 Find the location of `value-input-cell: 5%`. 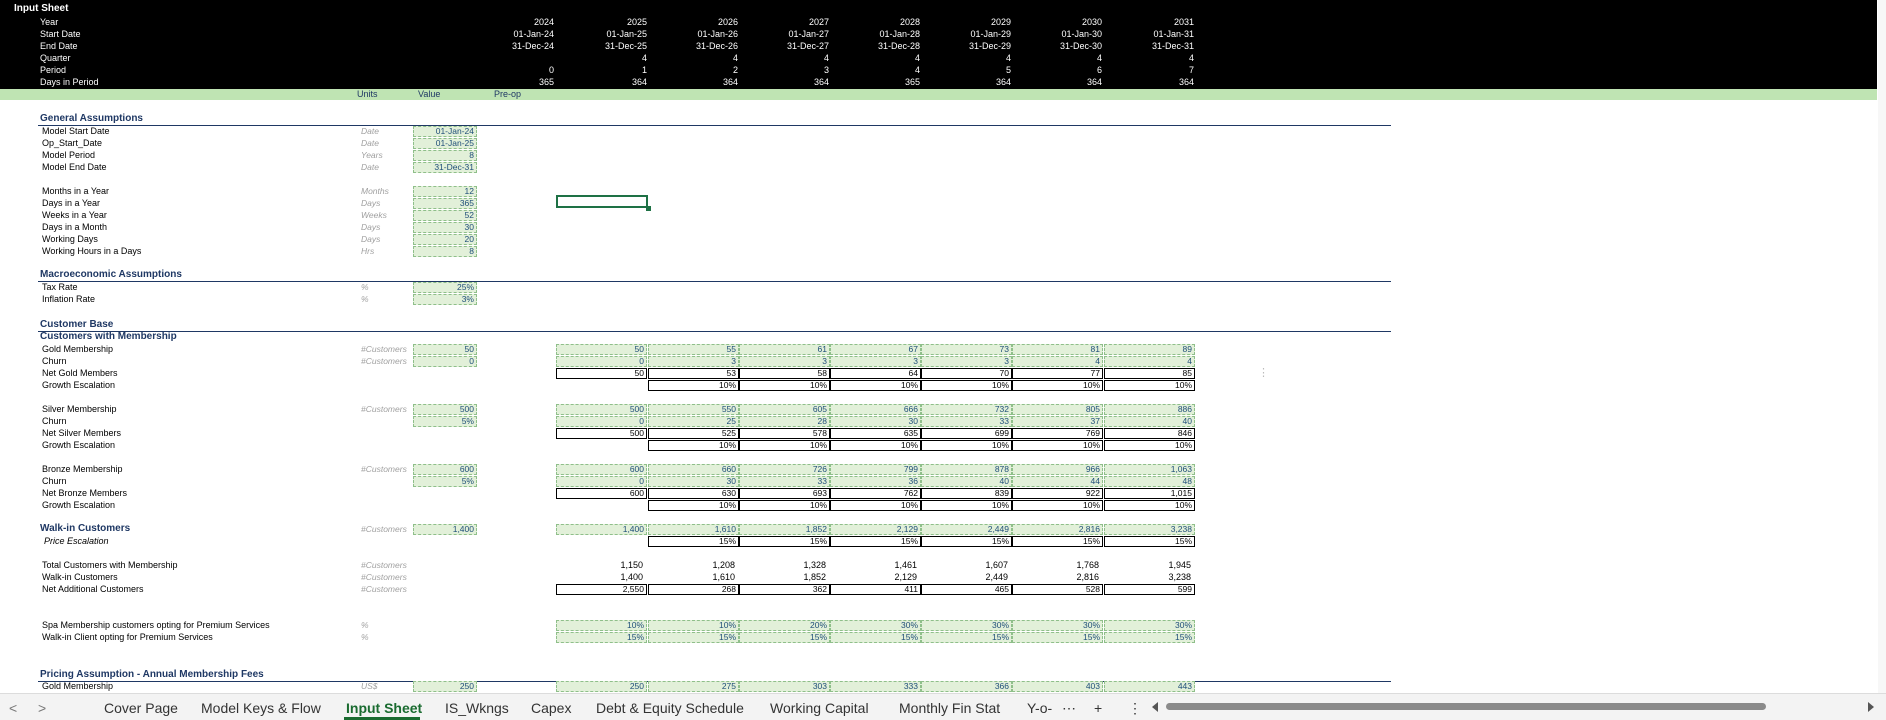

value-input-cell: 5% is located at coordinates (445, 421).